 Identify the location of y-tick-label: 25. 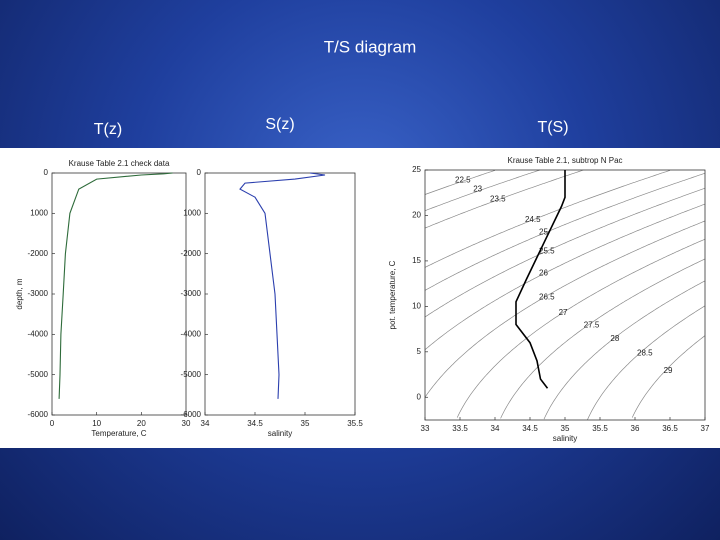
(416, 169).